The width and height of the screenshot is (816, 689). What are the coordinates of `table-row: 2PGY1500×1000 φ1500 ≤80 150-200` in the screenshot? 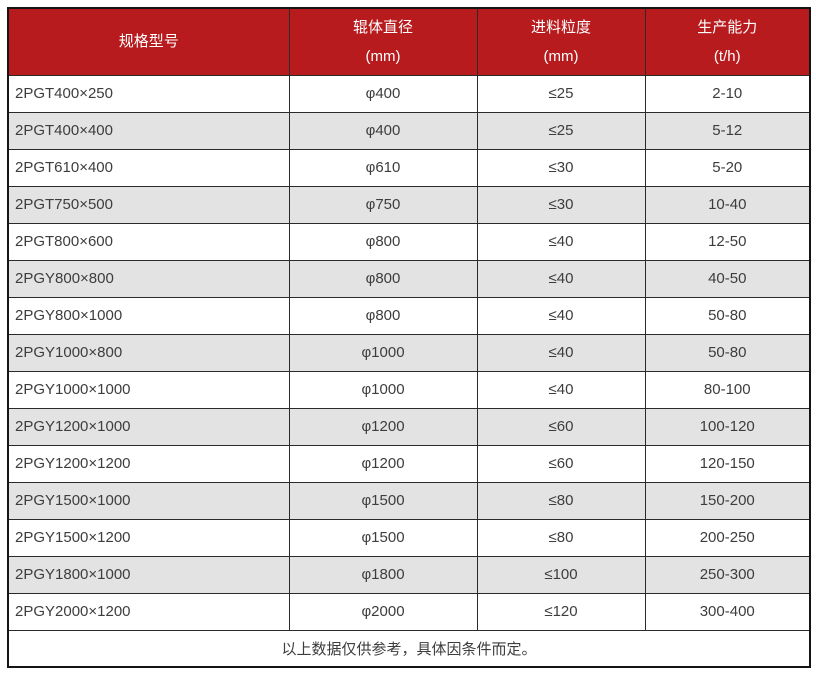 It's located at (409, 500).